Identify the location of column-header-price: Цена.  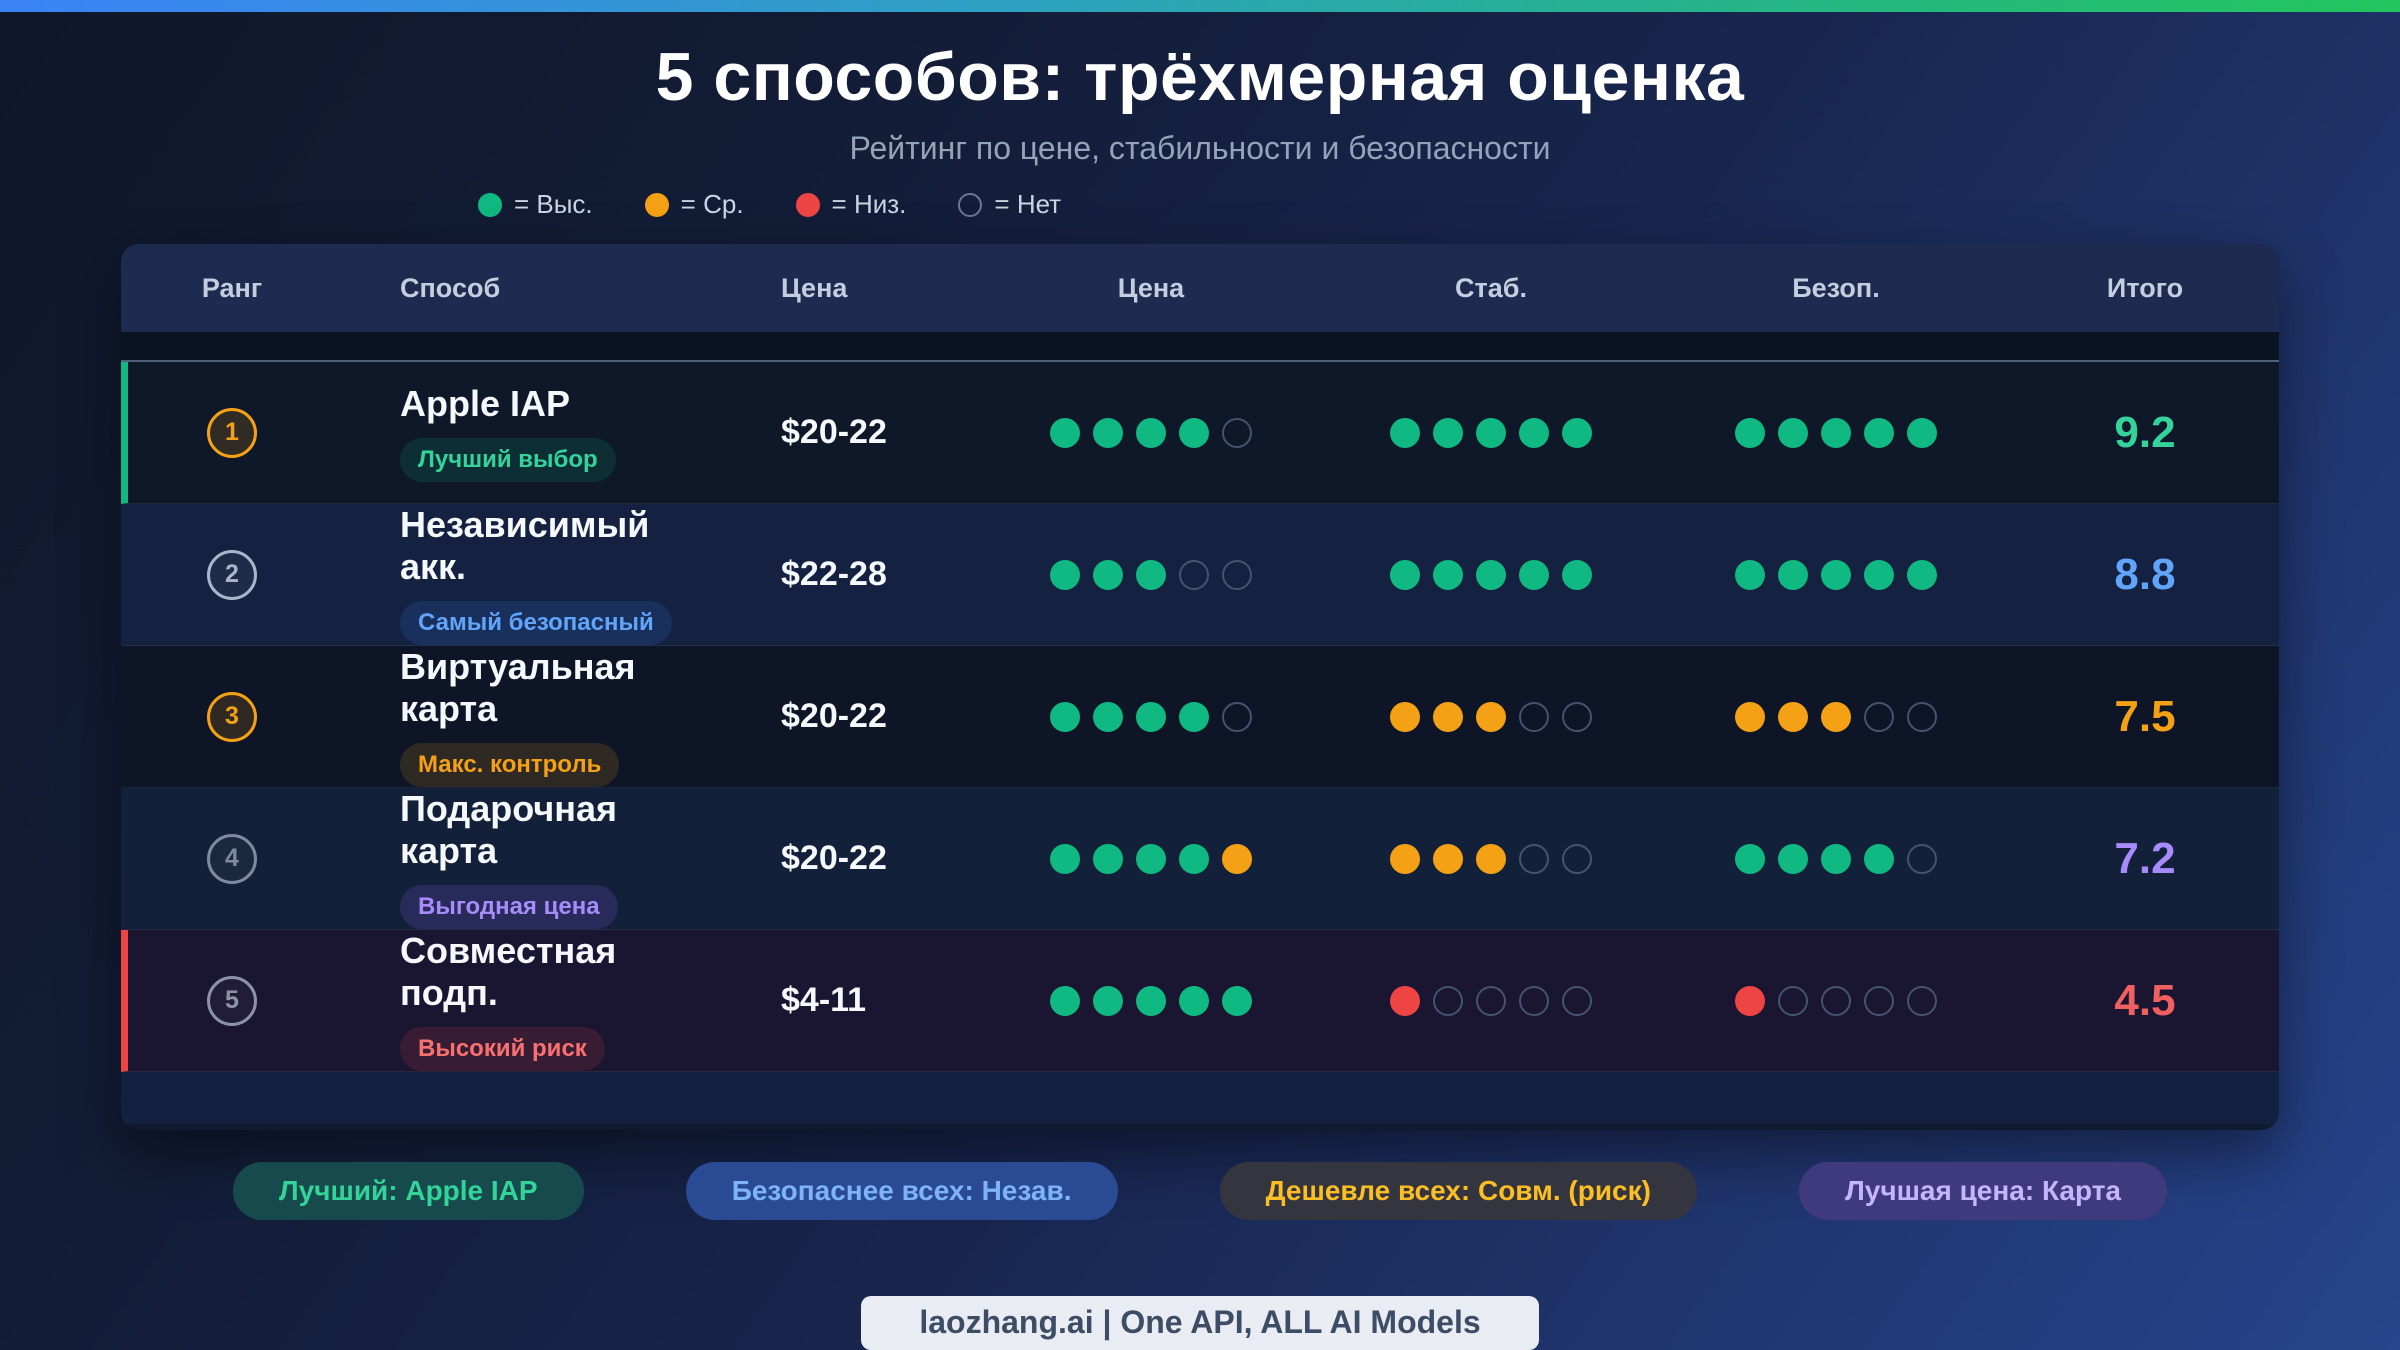
(814, 287).